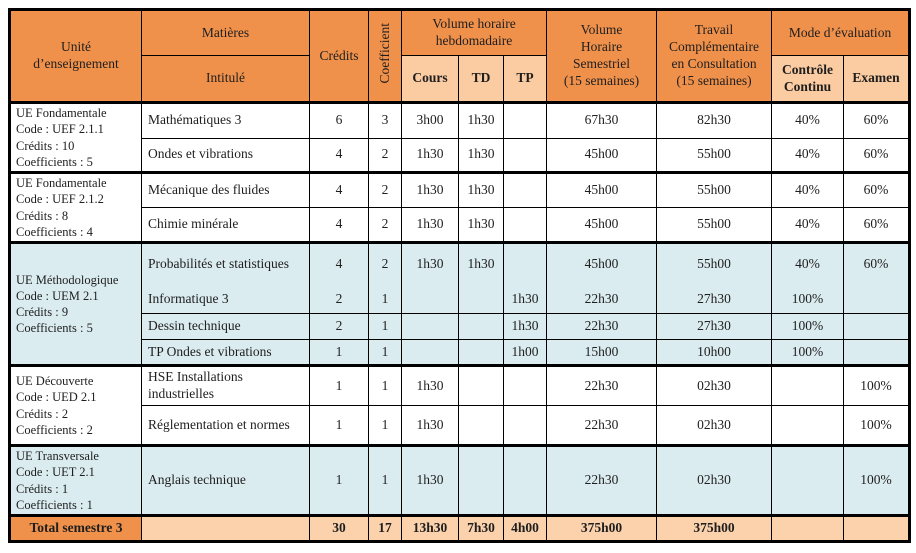 This screenshot has height=553, width=916. I want to click on cell-intitule: Mathématiques 3, so click(225, 120).